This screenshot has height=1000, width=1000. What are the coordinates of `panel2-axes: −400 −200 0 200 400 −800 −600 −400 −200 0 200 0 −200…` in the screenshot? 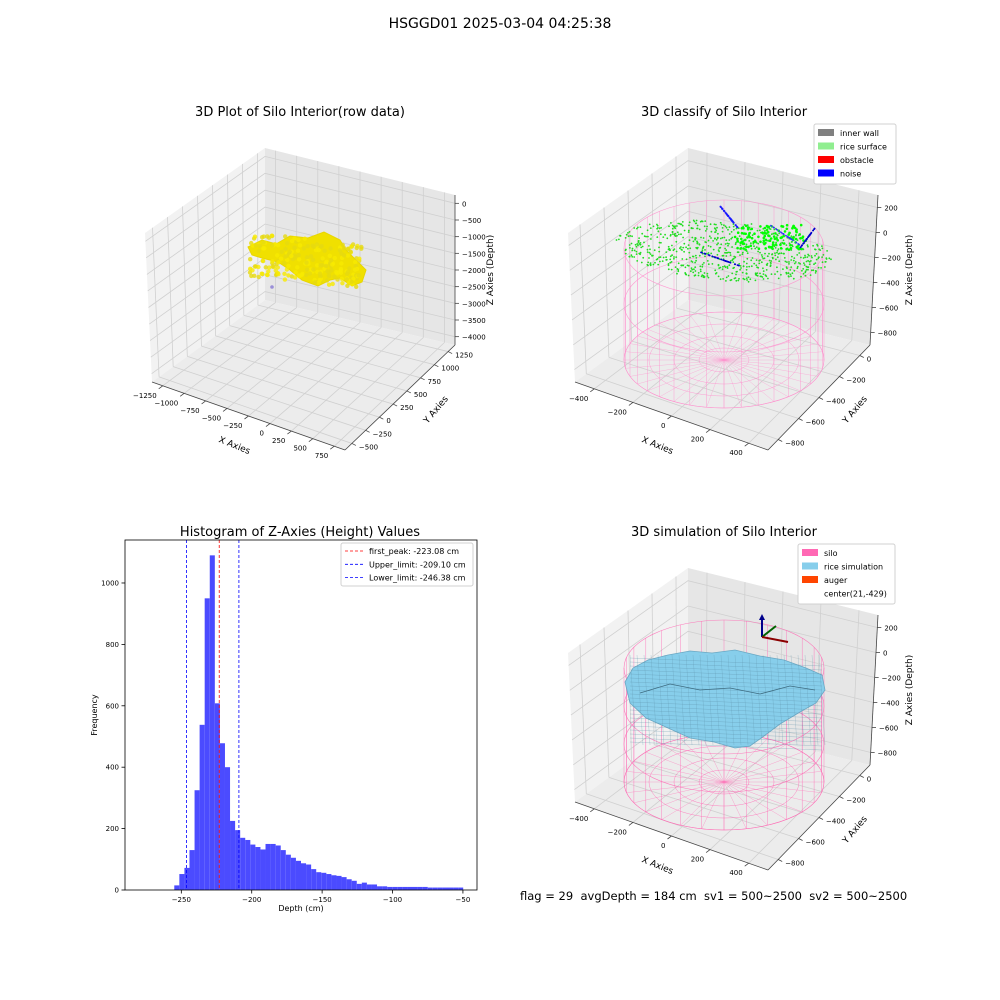 It's located at (741, 302).